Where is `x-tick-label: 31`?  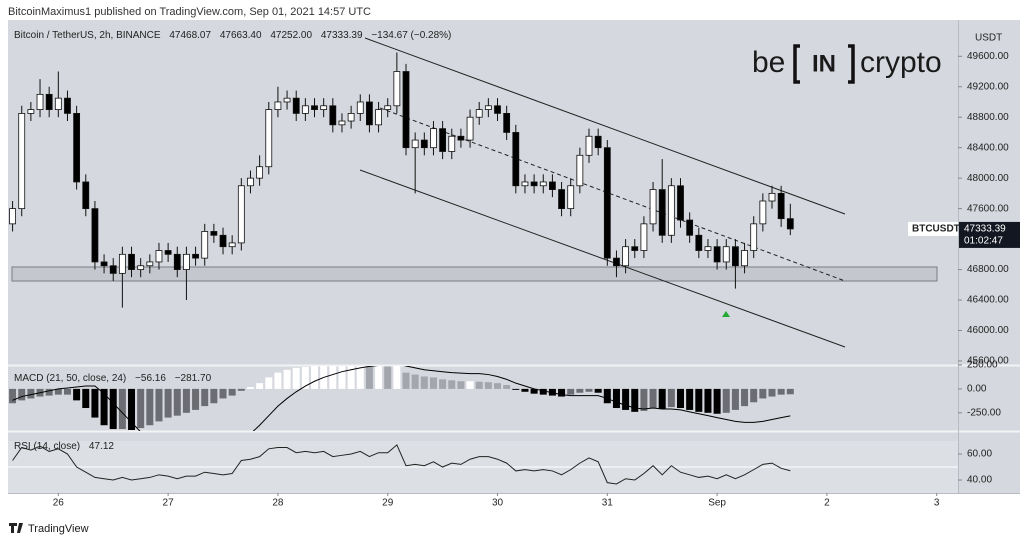
x-tick-label: 31 is located at coordinates (608, 503).